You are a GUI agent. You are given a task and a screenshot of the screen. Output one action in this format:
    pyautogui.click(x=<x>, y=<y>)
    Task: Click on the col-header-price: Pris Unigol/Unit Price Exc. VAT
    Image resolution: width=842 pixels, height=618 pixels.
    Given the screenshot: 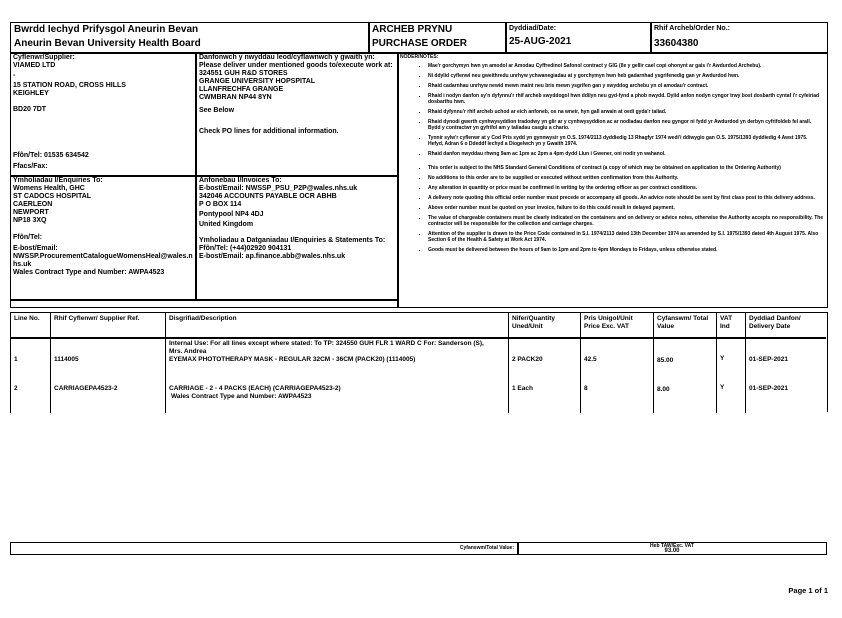 What is the action you would take?
    pyautogui.click(x=608, y=322)
    